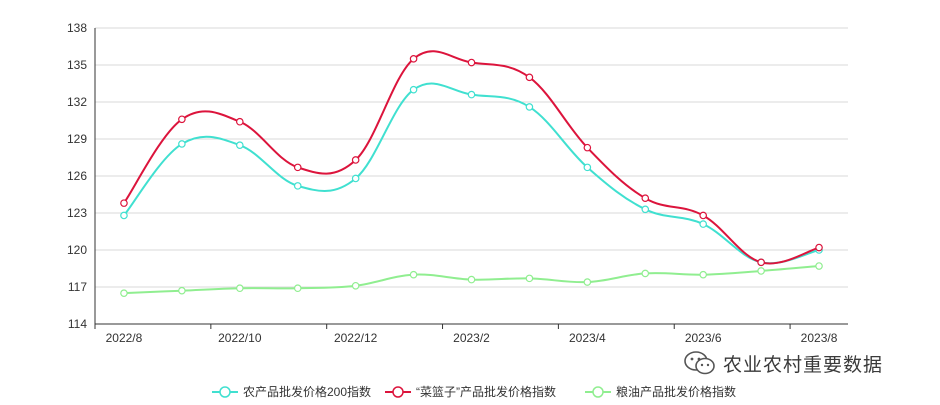 This screenshot has height=405, width=940. I want to click on y-tick-label: 138, so click(77, 28).